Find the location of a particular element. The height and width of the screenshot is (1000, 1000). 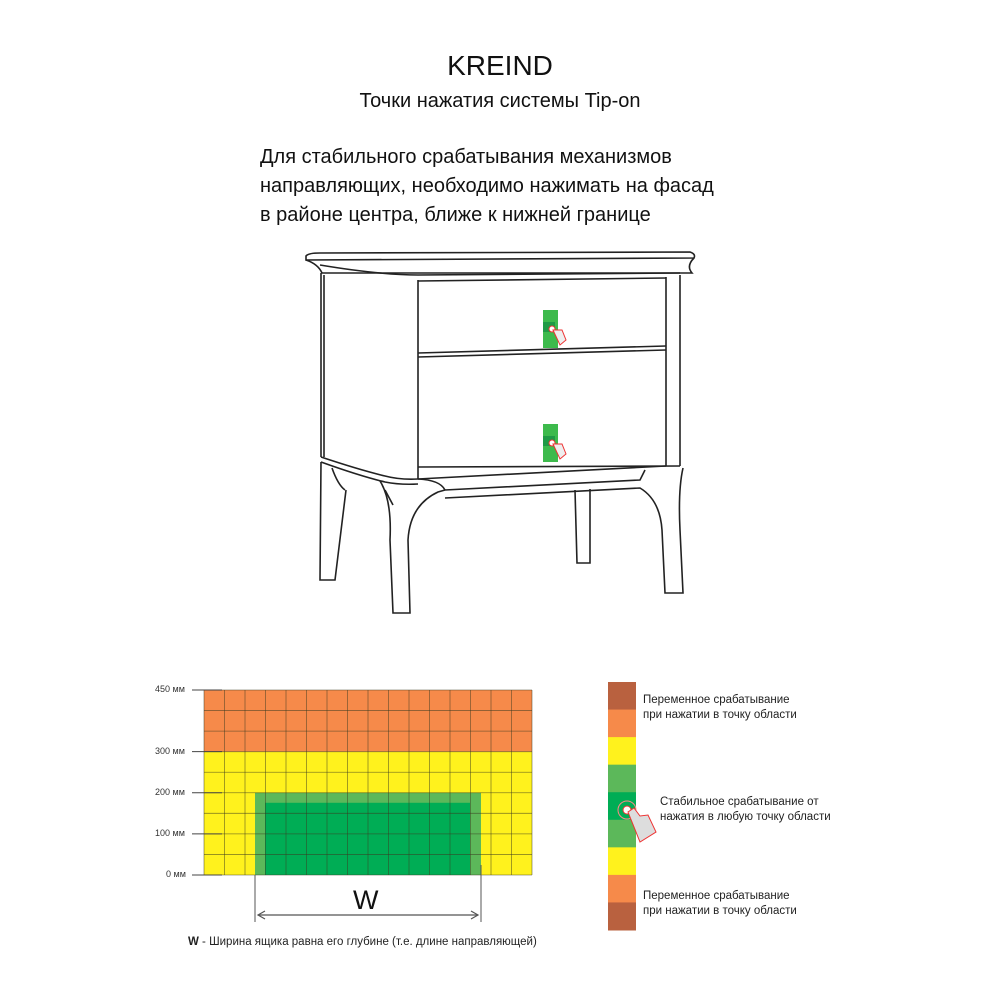

cabinet-body is located at coordinates (500, 379).